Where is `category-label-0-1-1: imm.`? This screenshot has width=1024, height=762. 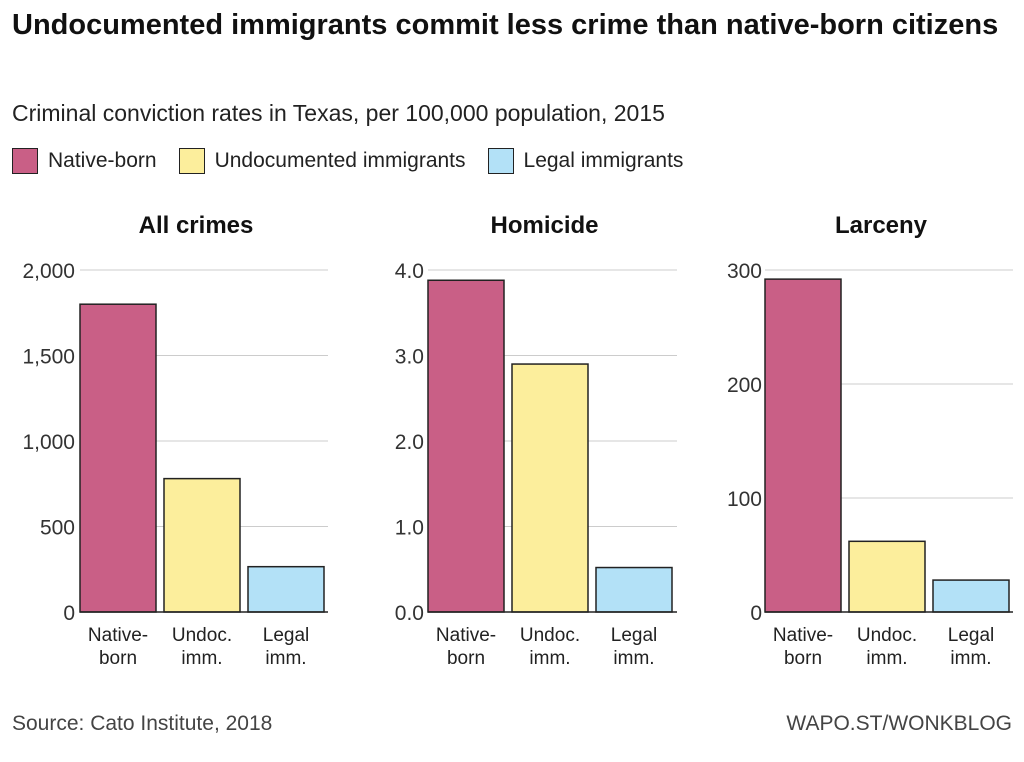
category-label-0-1-1: imm. is located at coordinates (201, 658).